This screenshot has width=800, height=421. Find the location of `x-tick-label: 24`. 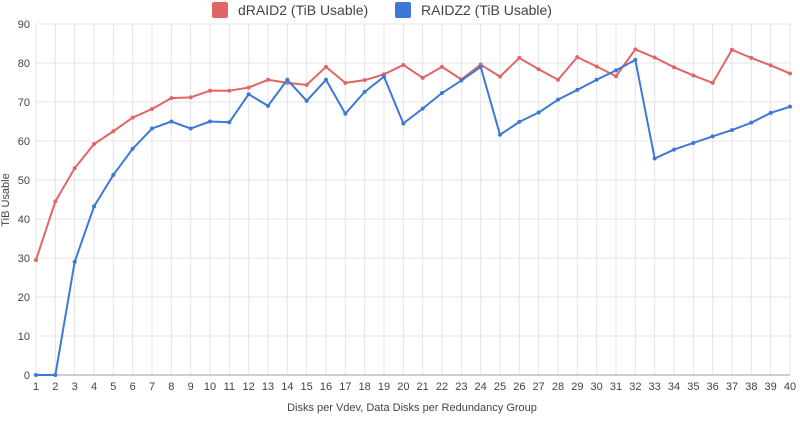

x-tick-label: 24 is located at coordinates (481, 387).